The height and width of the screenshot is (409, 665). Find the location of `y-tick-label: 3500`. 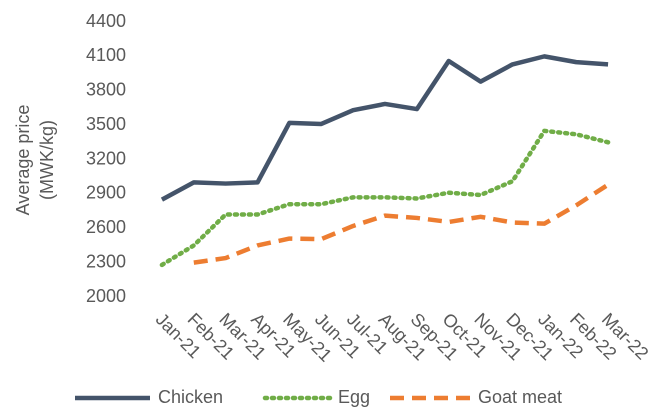

y-tick-label: 3500 is located at coordinates (106, 124).